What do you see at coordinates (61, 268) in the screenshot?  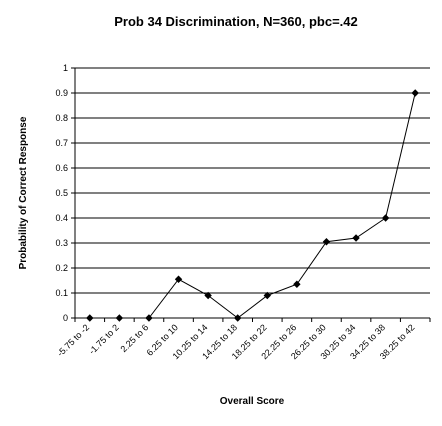 I see `y-tick-label: 0.2` at bounding box center [61, 268].